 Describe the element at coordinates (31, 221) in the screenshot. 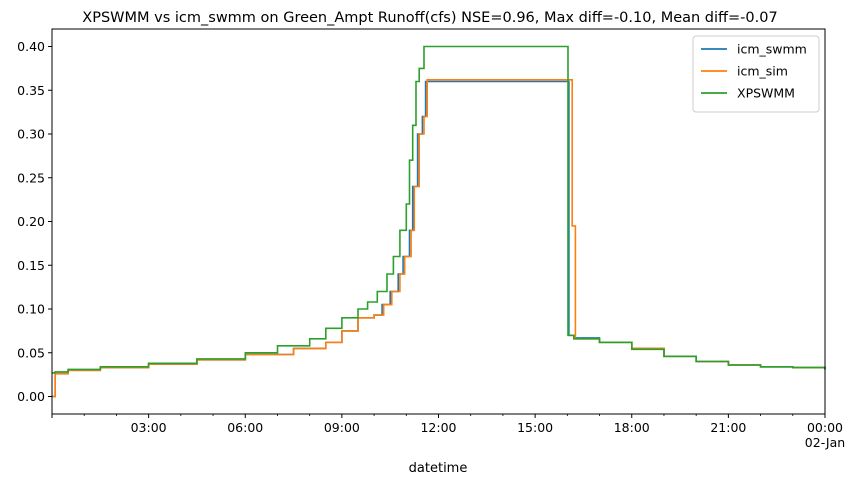

I see `y-tick-label-4: 0.20` at that location.